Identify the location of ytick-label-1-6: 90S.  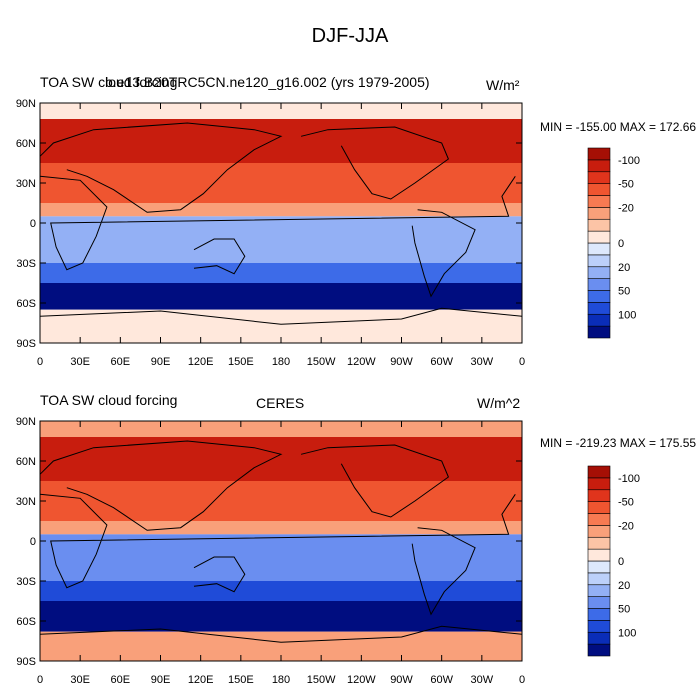
(26, 344).